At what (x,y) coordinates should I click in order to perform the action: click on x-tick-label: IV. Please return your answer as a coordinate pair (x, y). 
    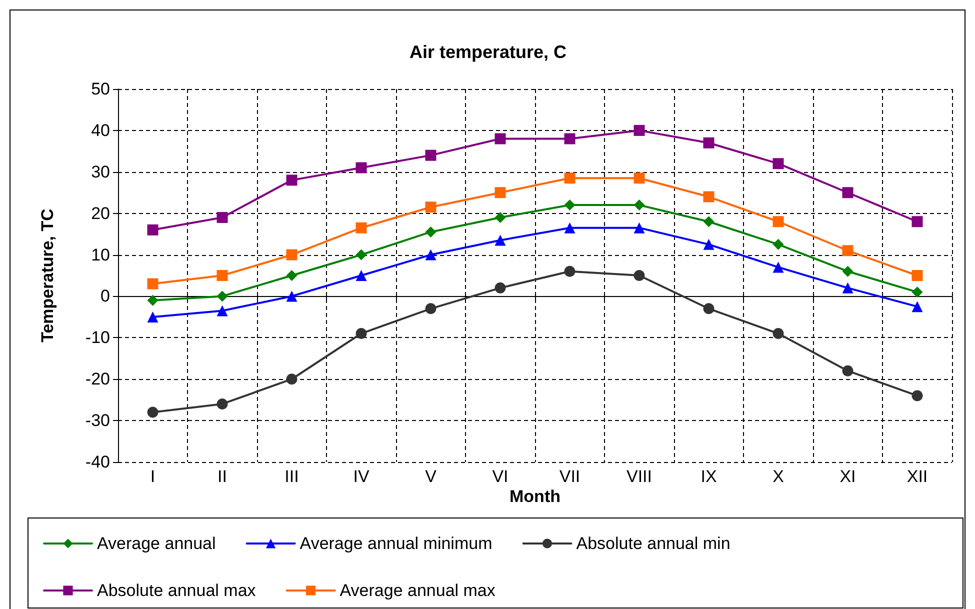
    Looking at the image, I should click on (361, 476).